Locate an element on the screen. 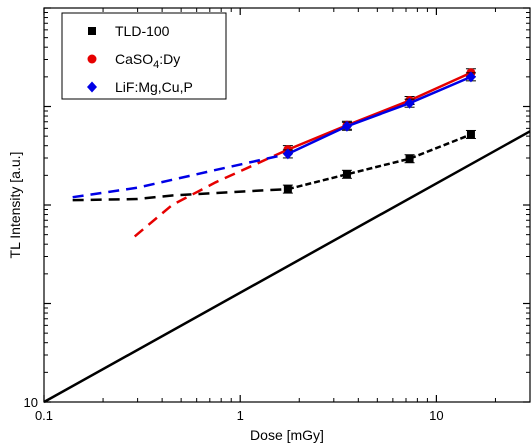 The image size is (532, 445). legend: TLD-100 CaSO4:Dy LiF:Mg,Cu,P is located at coordinates (144, 56).